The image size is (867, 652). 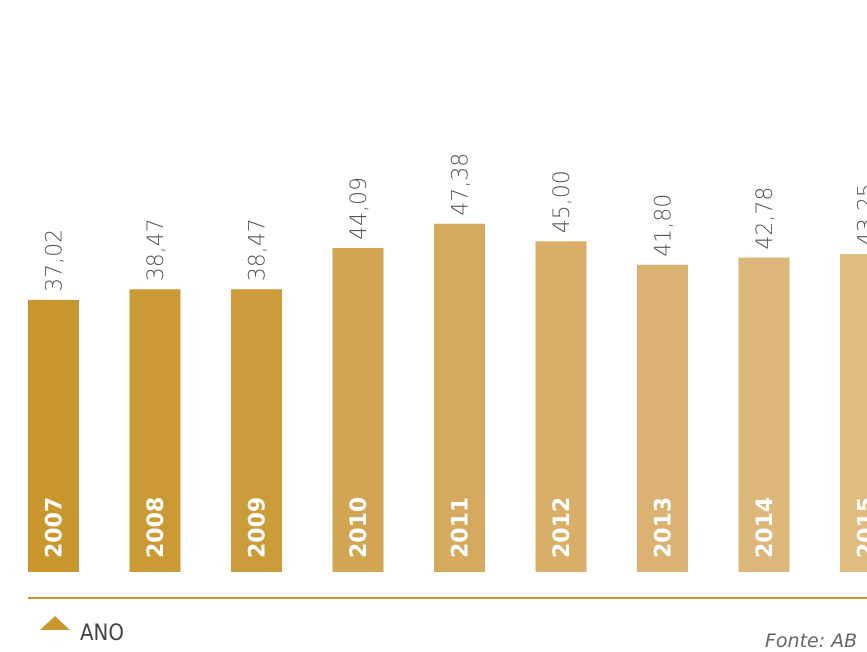 I want to click on value-label: 44,09, so click(x=359, y=208).